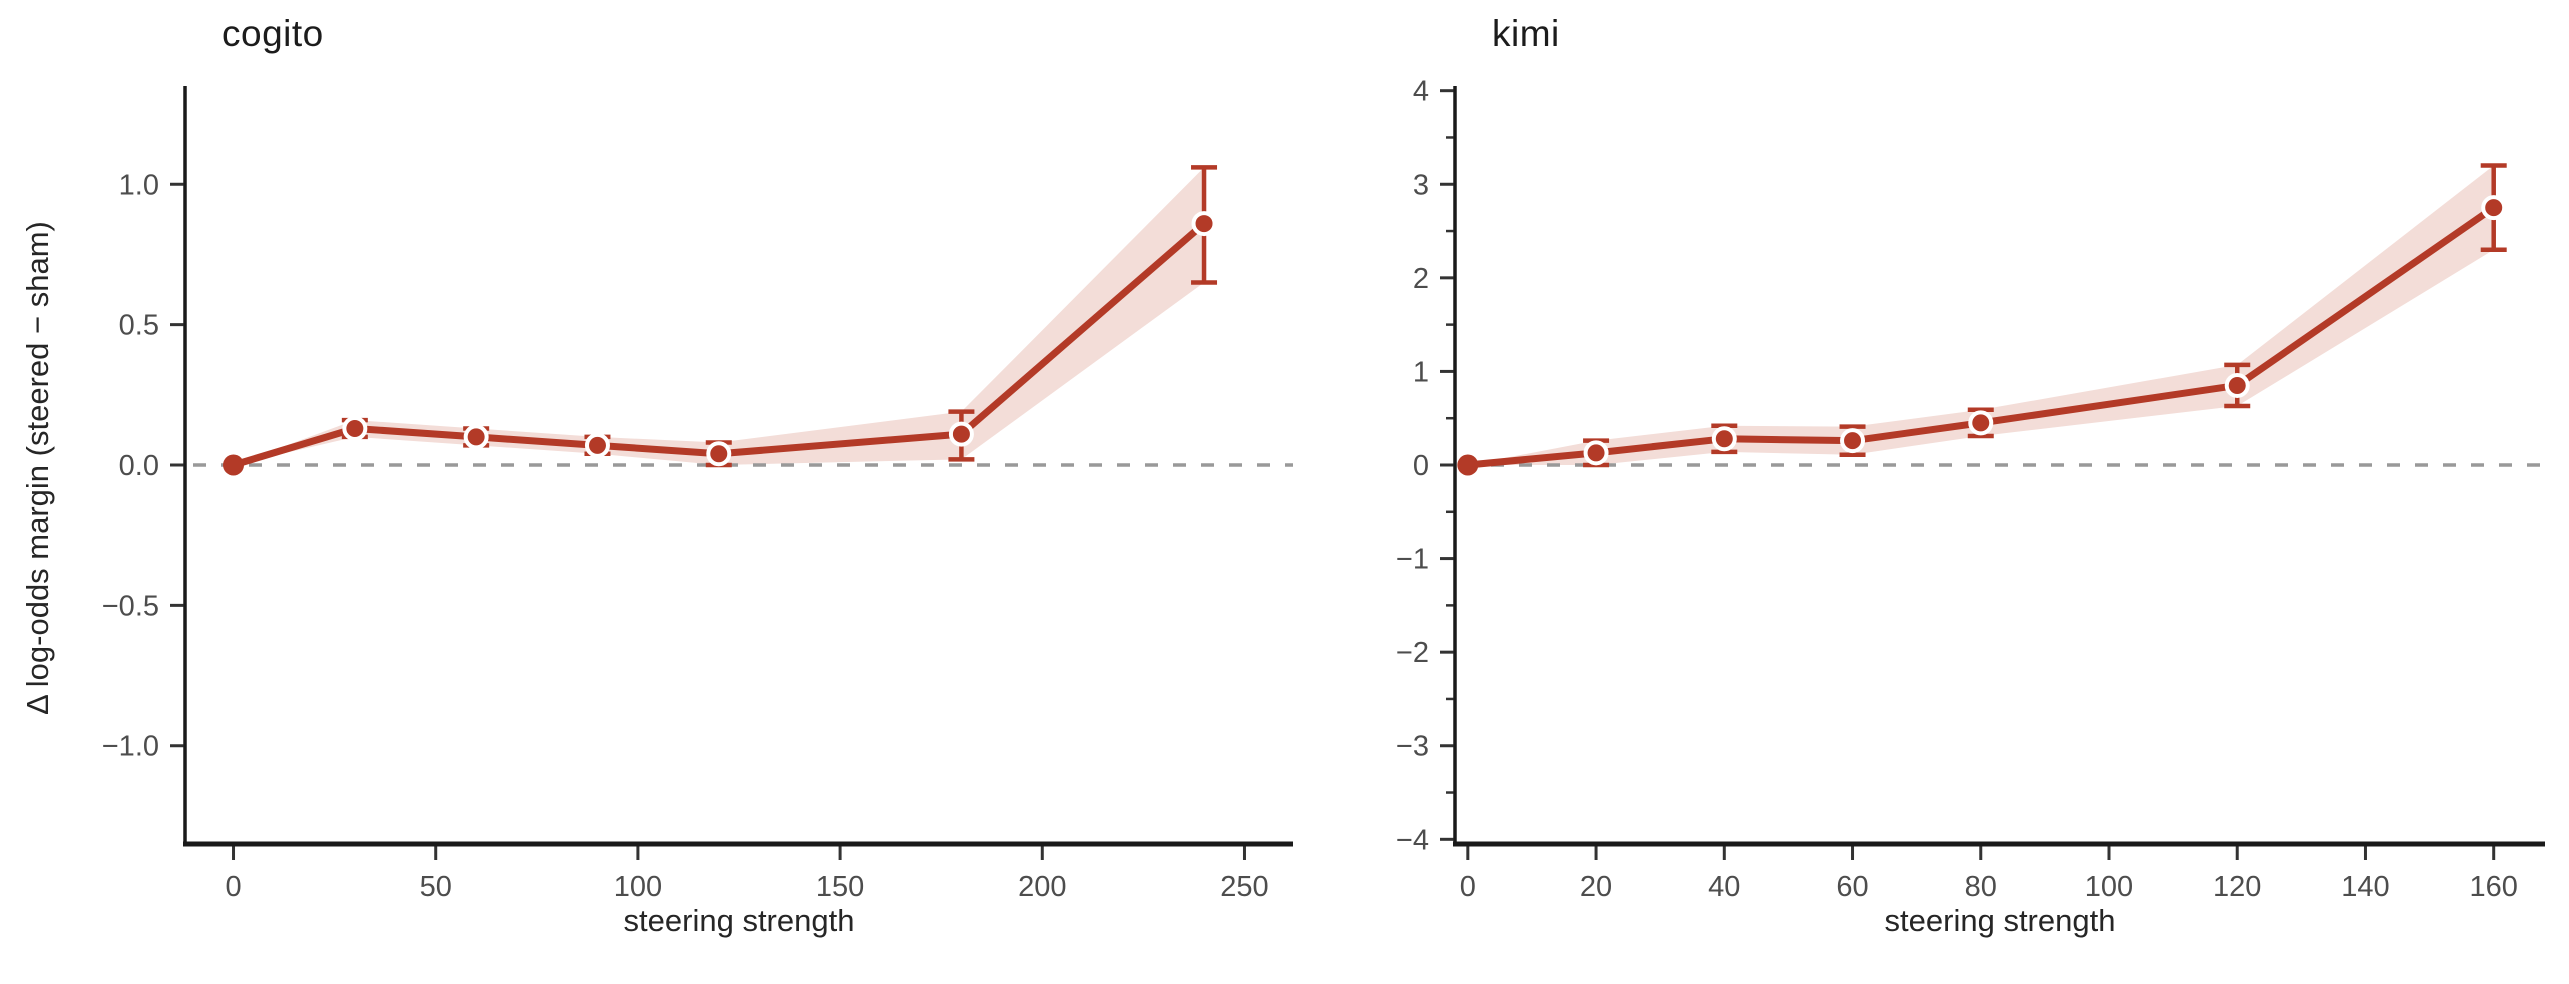 This screenshot has height=984, width=2569. Describe the element at coordinates (1421, 185) in the screenshot. I see `y-tick-label: 3` at that location.